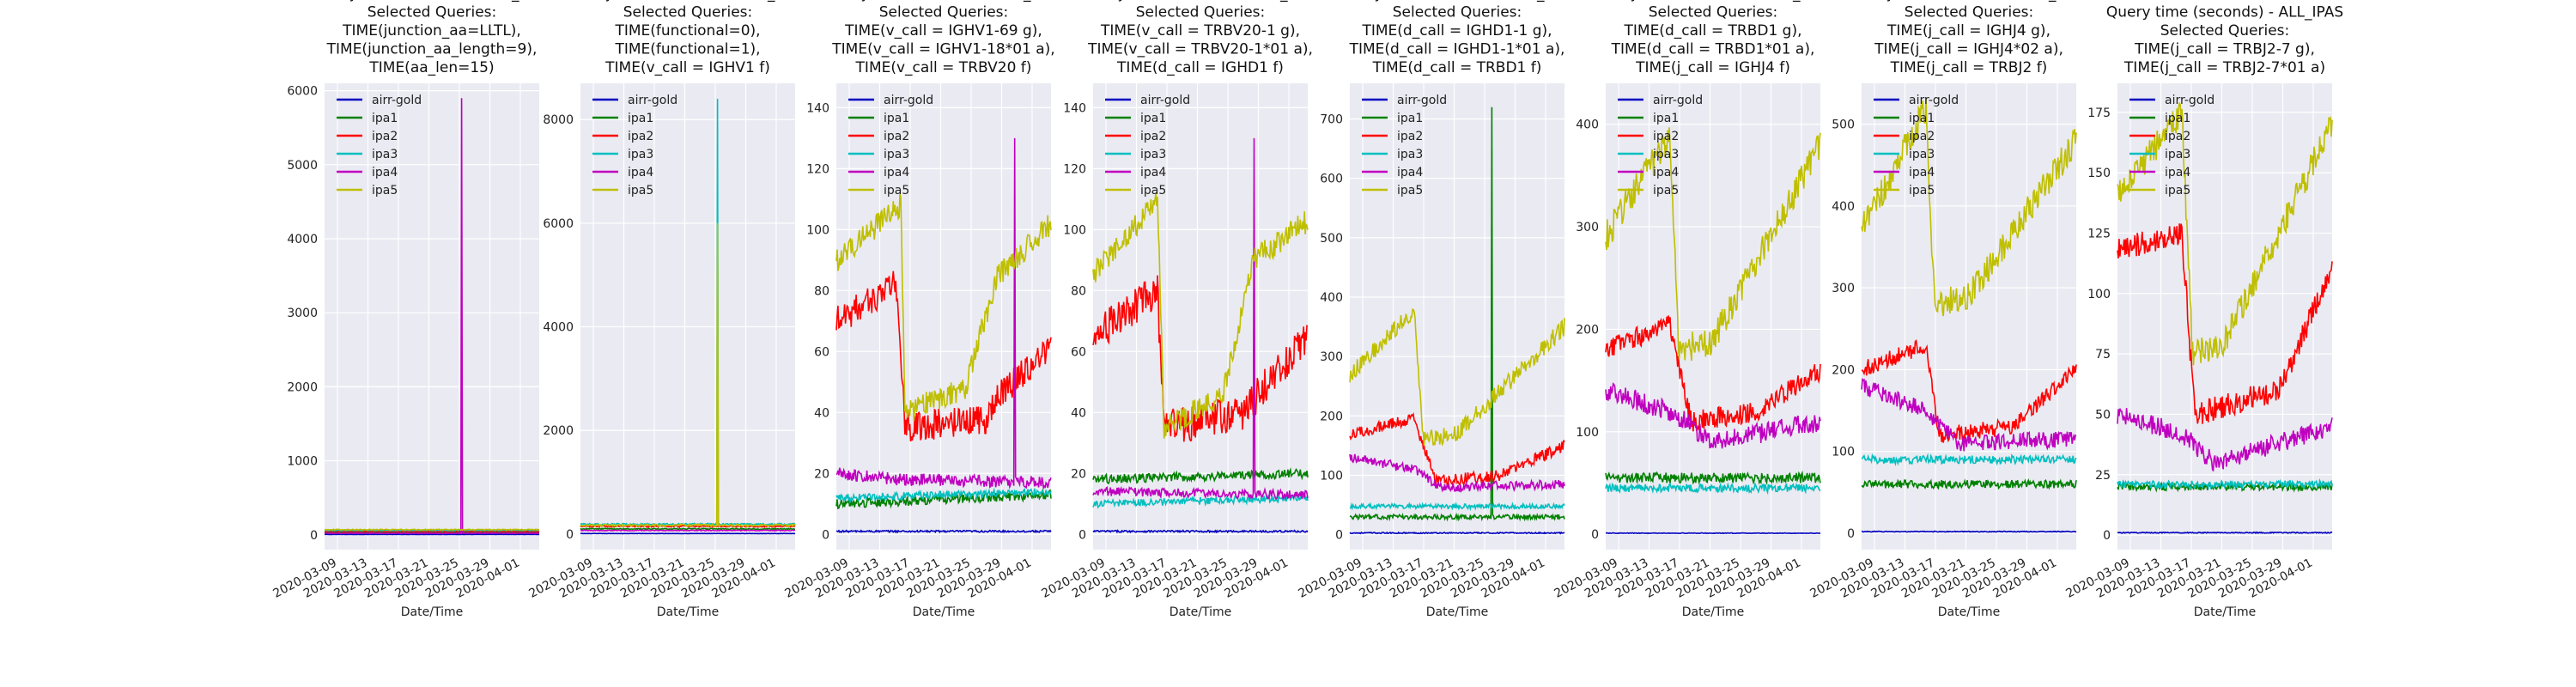 Image resolution: width=2576 pixels, height=687 pixels. I want to click on plot-area, so click(687, 316).